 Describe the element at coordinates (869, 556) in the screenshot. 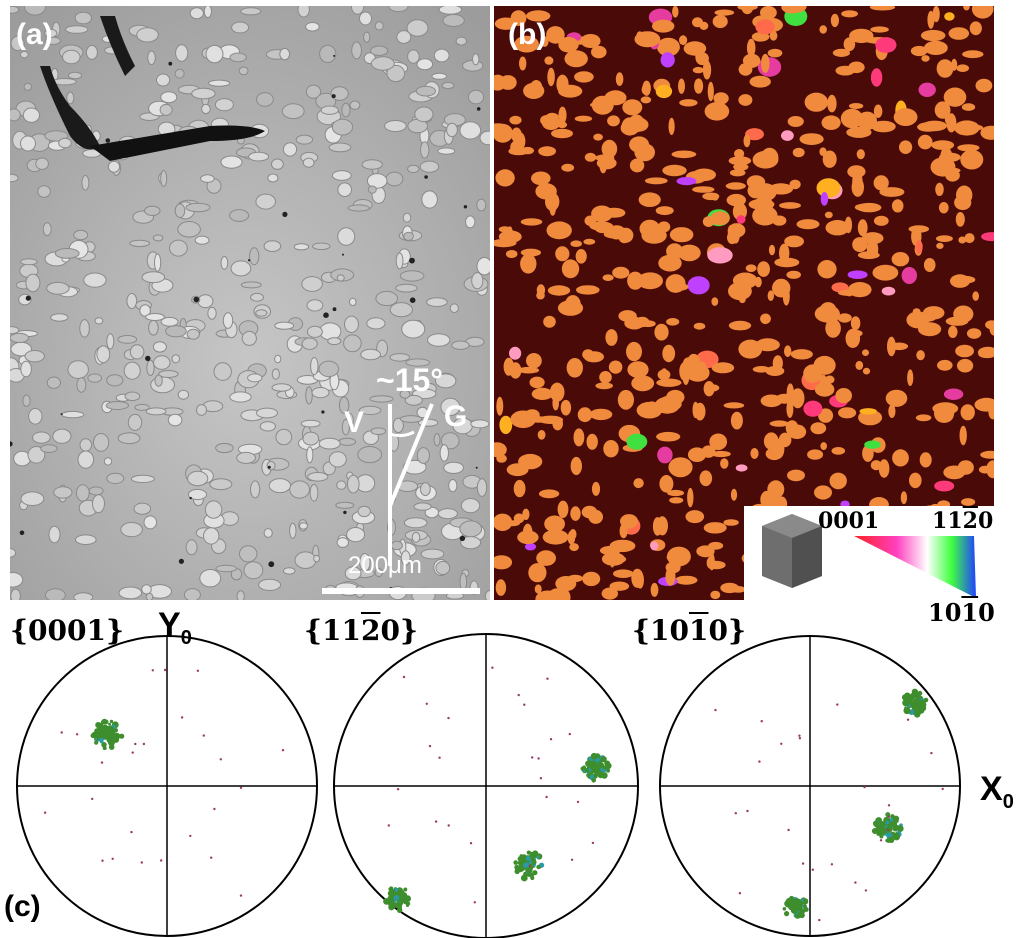

I see `key-graphics` at that location.